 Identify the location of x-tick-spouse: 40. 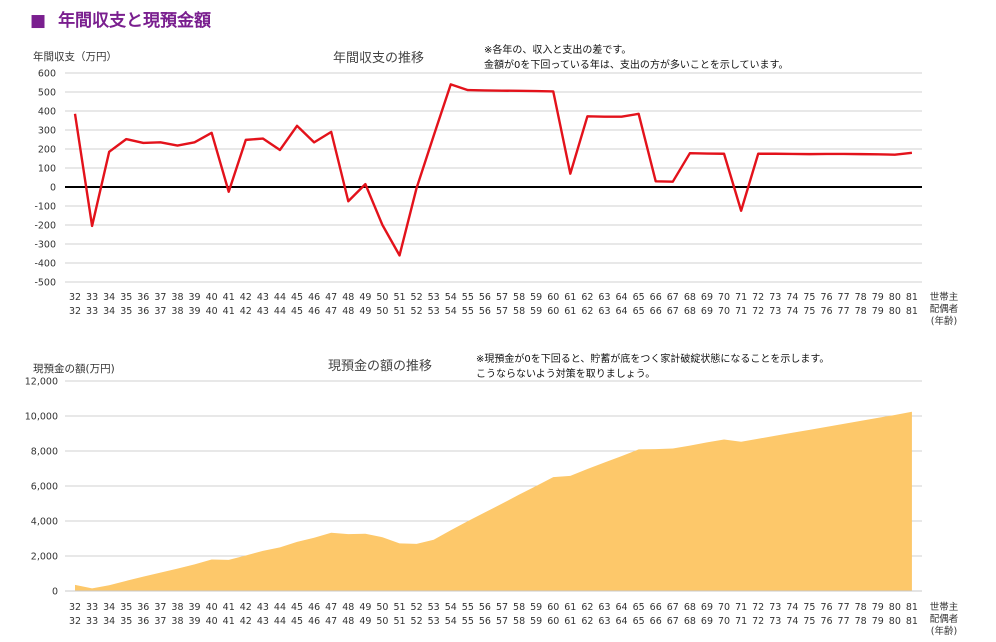
(212, 621).